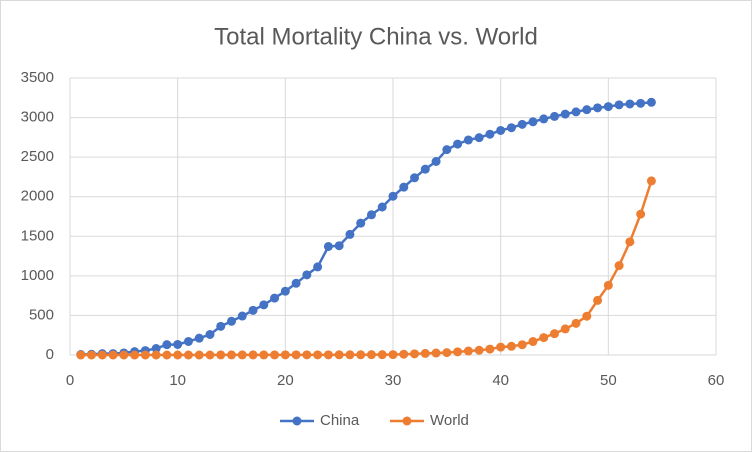 The width and height of the screenshot is (752, 452). What do you see at coordinates (716, 380) in the screenshot?
I see `x-tick-label: 60` at bounding box center [716, 380].